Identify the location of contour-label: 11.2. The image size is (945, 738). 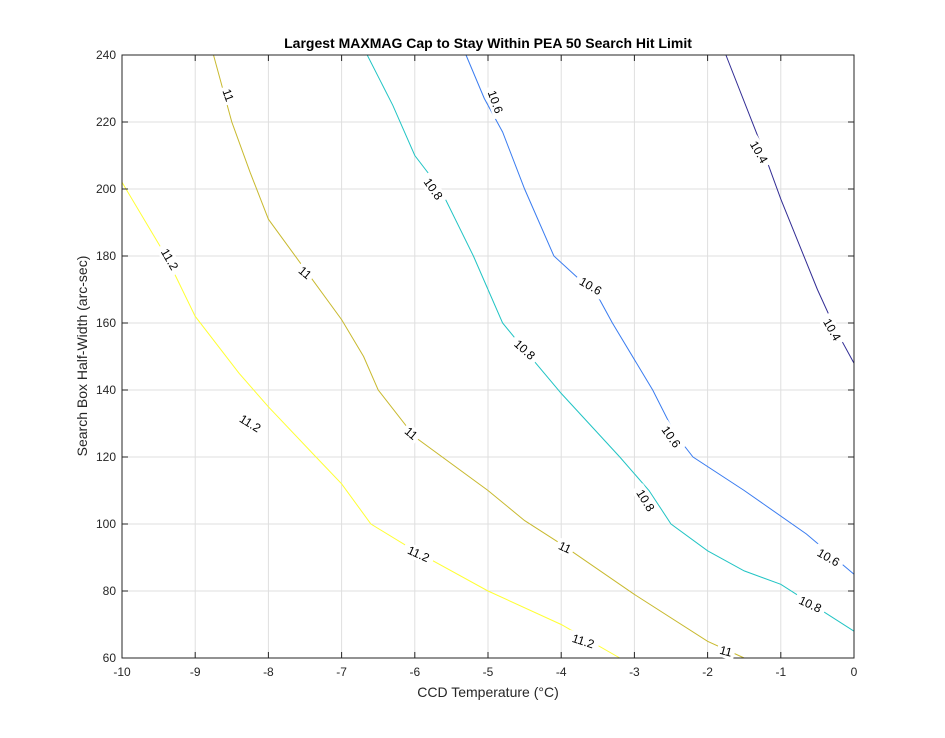
(583, 641).